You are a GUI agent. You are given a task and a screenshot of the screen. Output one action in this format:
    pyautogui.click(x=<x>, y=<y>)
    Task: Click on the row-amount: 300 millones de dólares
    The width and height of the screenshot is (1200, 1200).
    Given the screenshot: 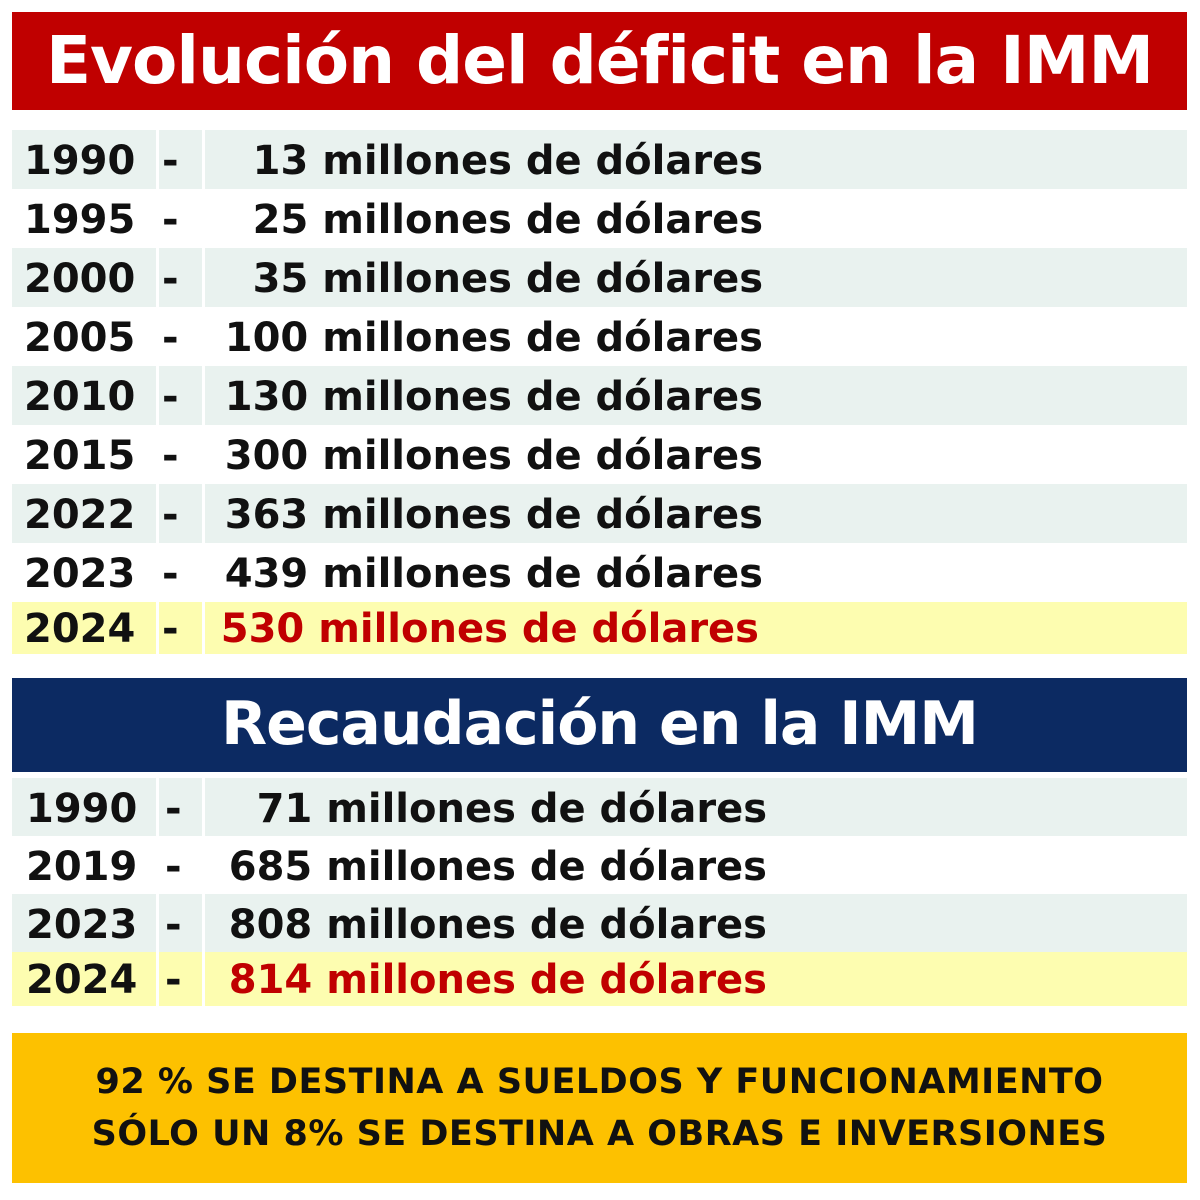 What is the action you would take?
    pyautogui.click(x=493, y=456)
    